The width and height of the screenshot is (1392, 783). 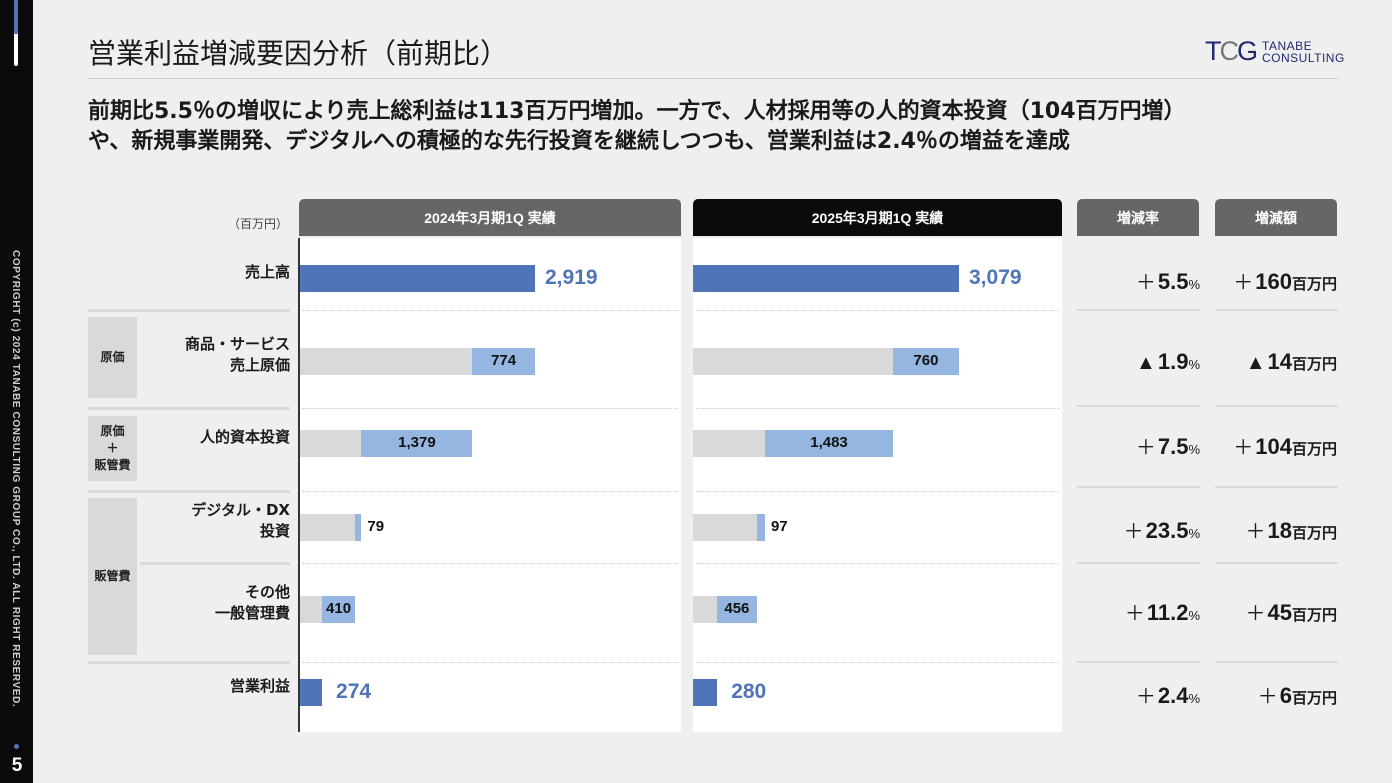 I want to click on rate-cell: ＋2.4%, so click(x=1168, y=694).